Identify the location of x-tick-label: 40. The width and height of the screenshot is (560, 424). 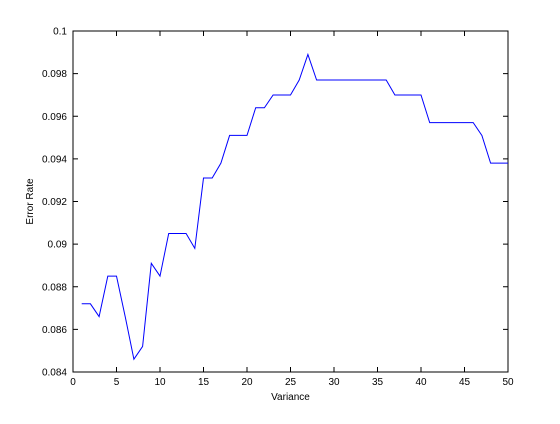
(421, 382).